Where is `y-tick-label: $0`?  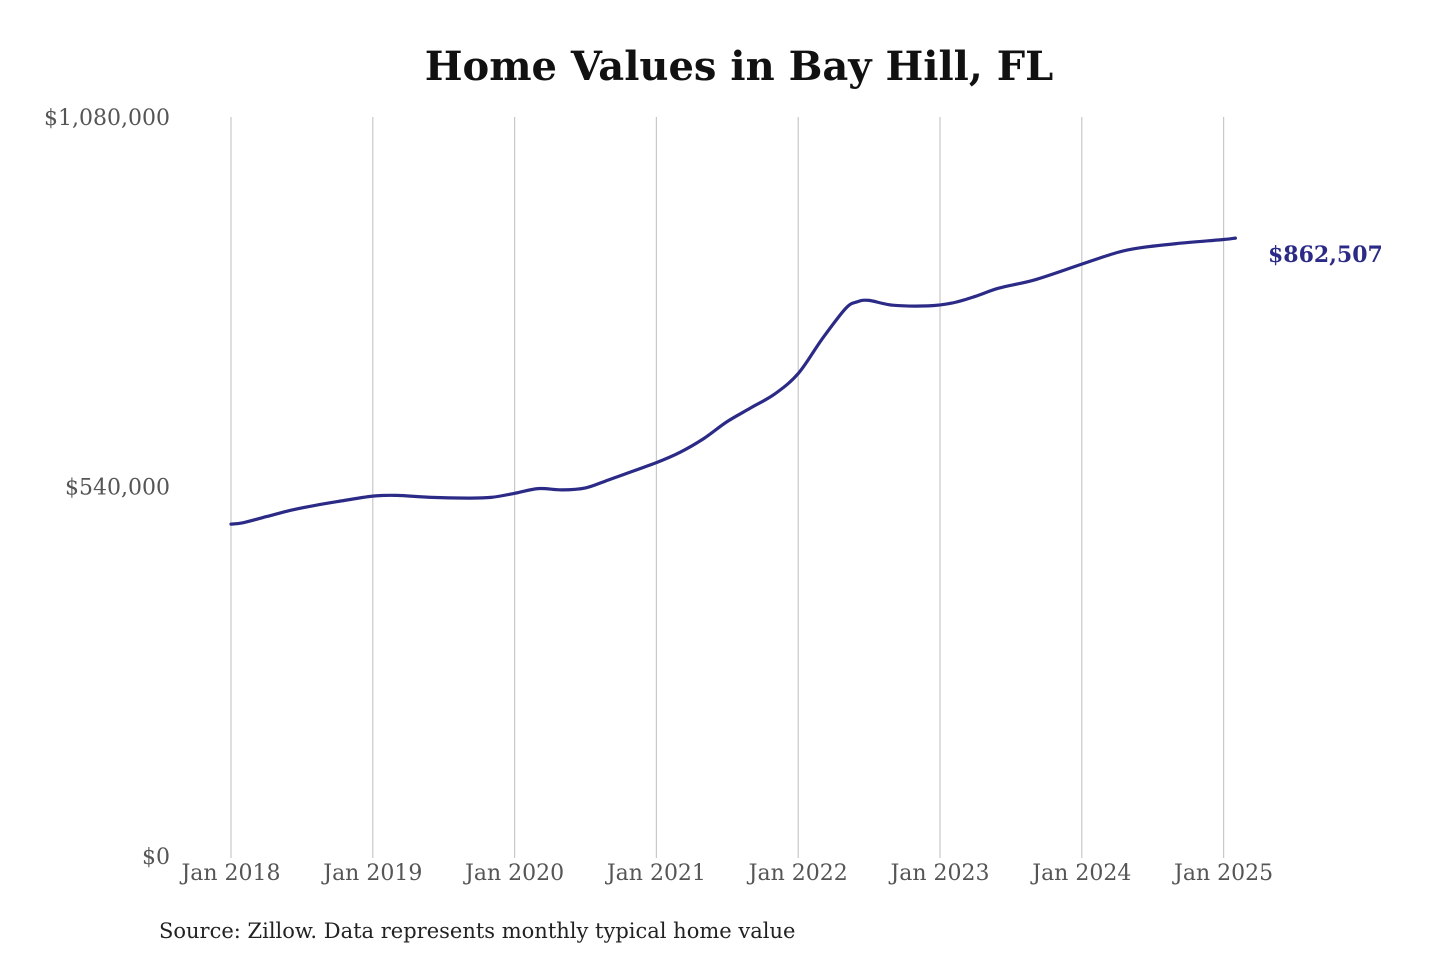 y-tick-label: $0 is located at coordinates (156, 857).